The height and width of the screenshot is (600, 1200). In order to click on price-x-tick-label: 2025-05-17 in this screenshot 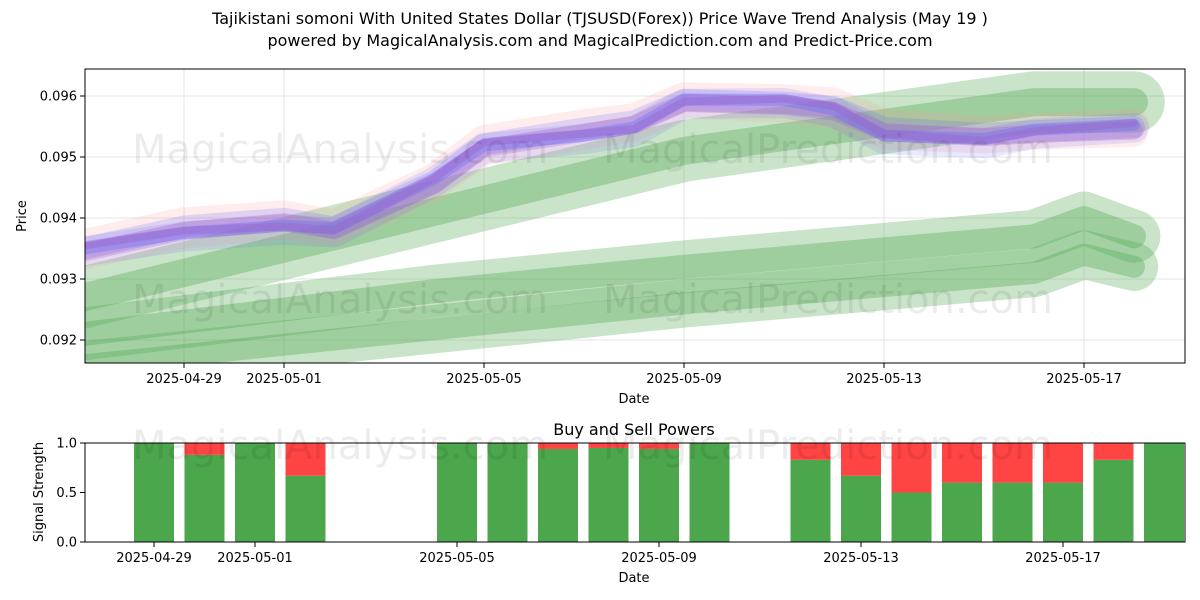, I will do `click(1084, 379)`.